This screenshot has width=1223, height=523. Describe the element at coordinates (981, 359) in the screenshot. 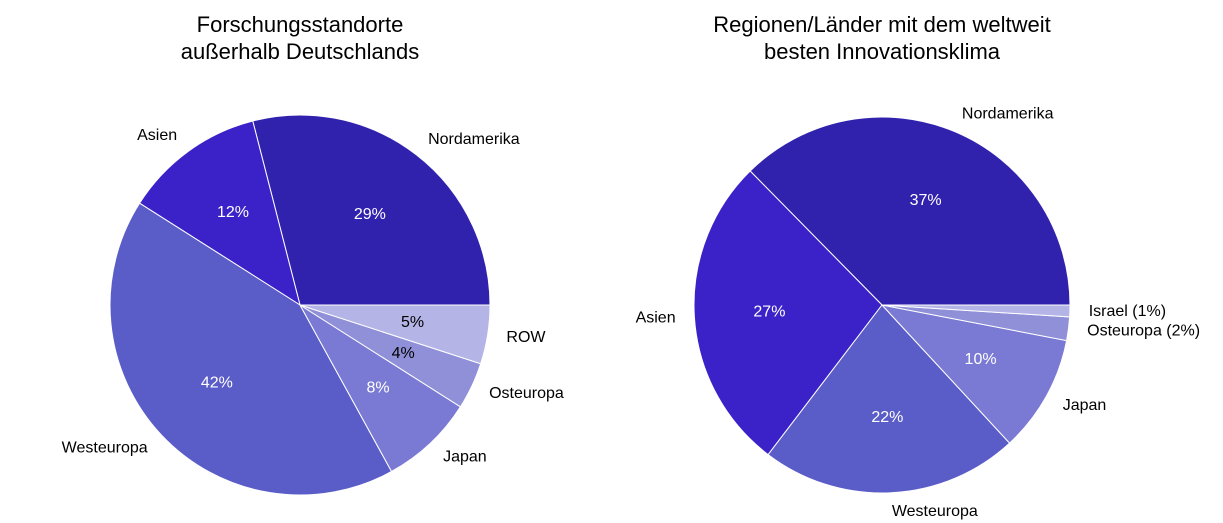

I see `value-label: 10%` at that location.